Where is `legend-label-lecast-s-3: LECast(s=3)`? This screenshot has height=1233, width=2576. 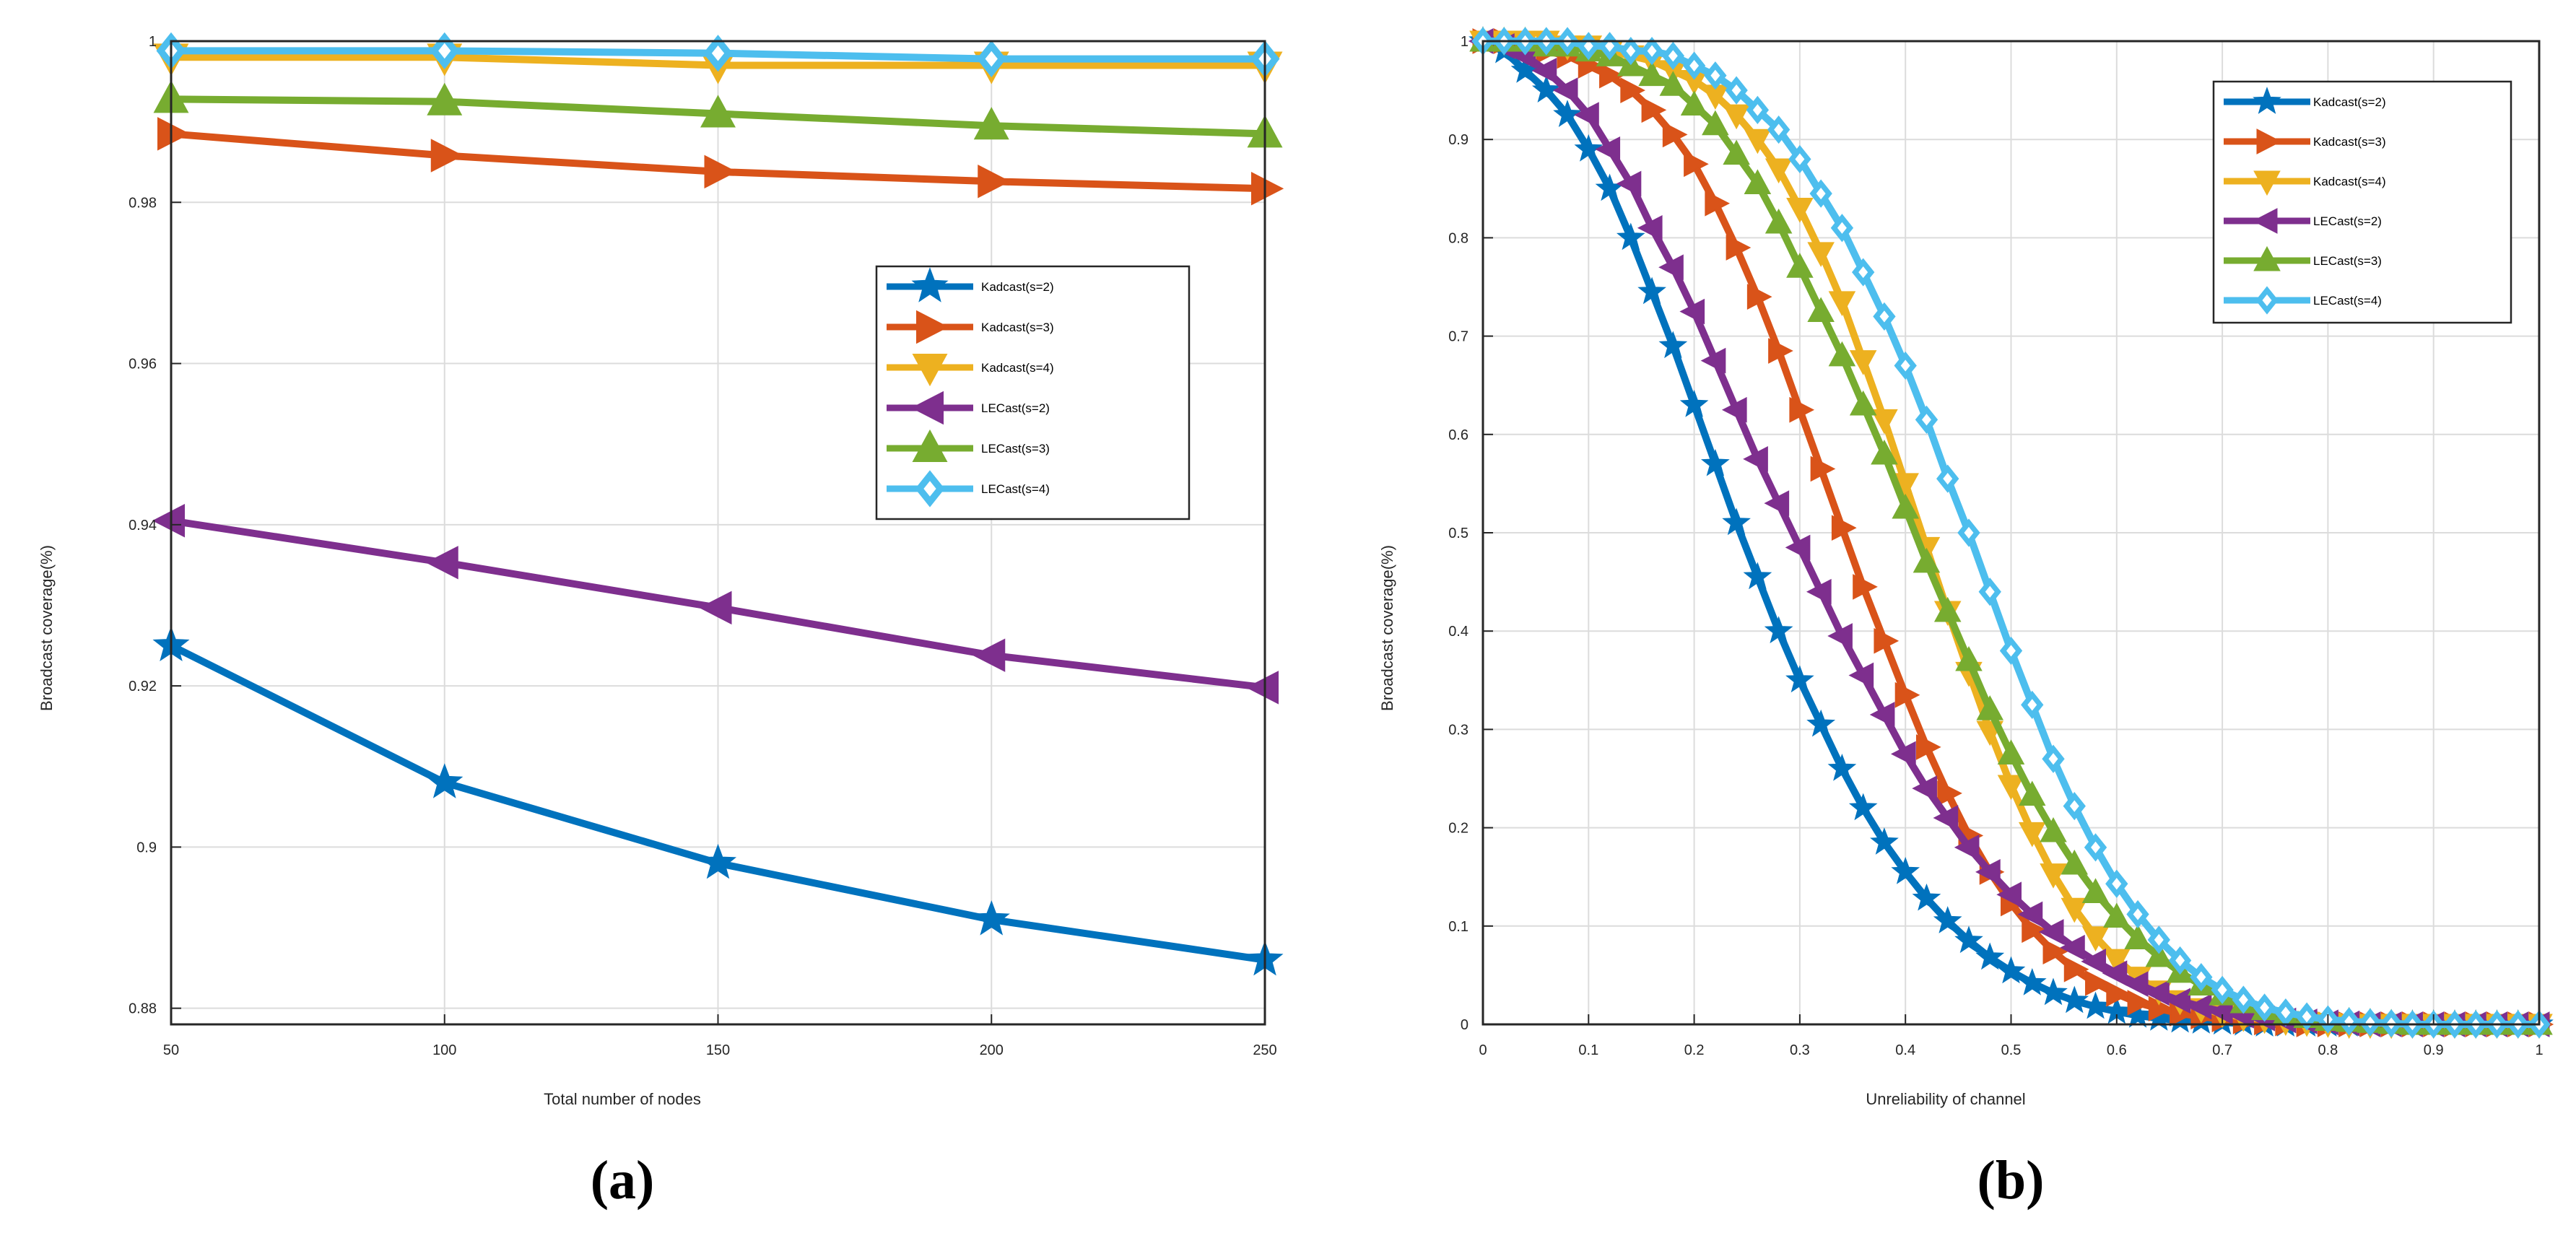 legend-label-lecast-s-3: LECast(s=3) is located at coordinates (1015, 449).